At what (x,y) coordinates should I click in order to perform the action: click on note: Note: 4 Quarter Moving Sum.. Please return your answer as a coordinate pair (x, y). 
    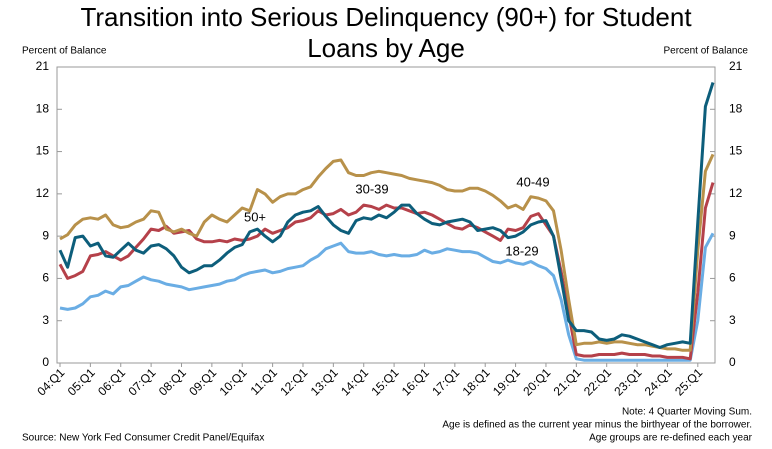
    Looking at the image, I should click on (687, 412).